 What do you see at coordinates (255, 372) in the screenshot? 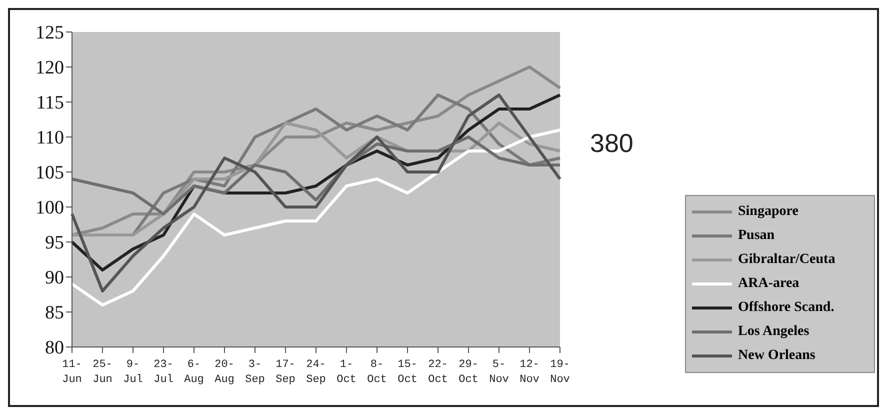
I see `x-tick-label: 3- Sep` at bounding box center [255, 372].